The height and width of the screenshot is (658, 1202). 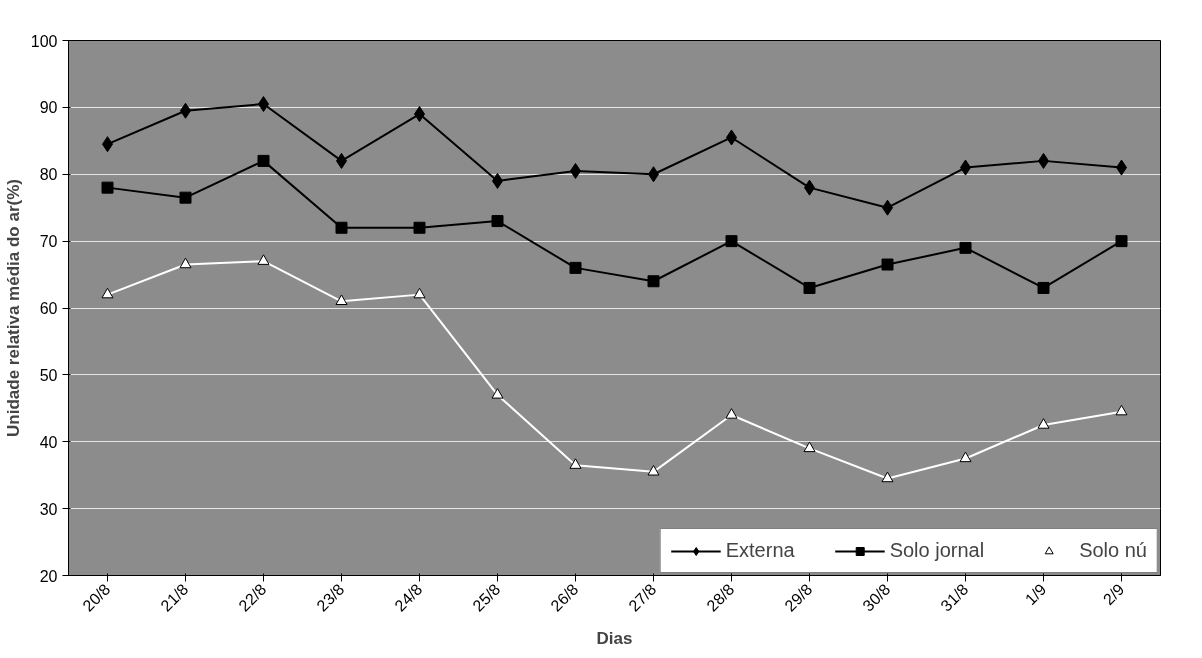 I want to click on x-tick-label: 31/8, so click(x=954, y=597).